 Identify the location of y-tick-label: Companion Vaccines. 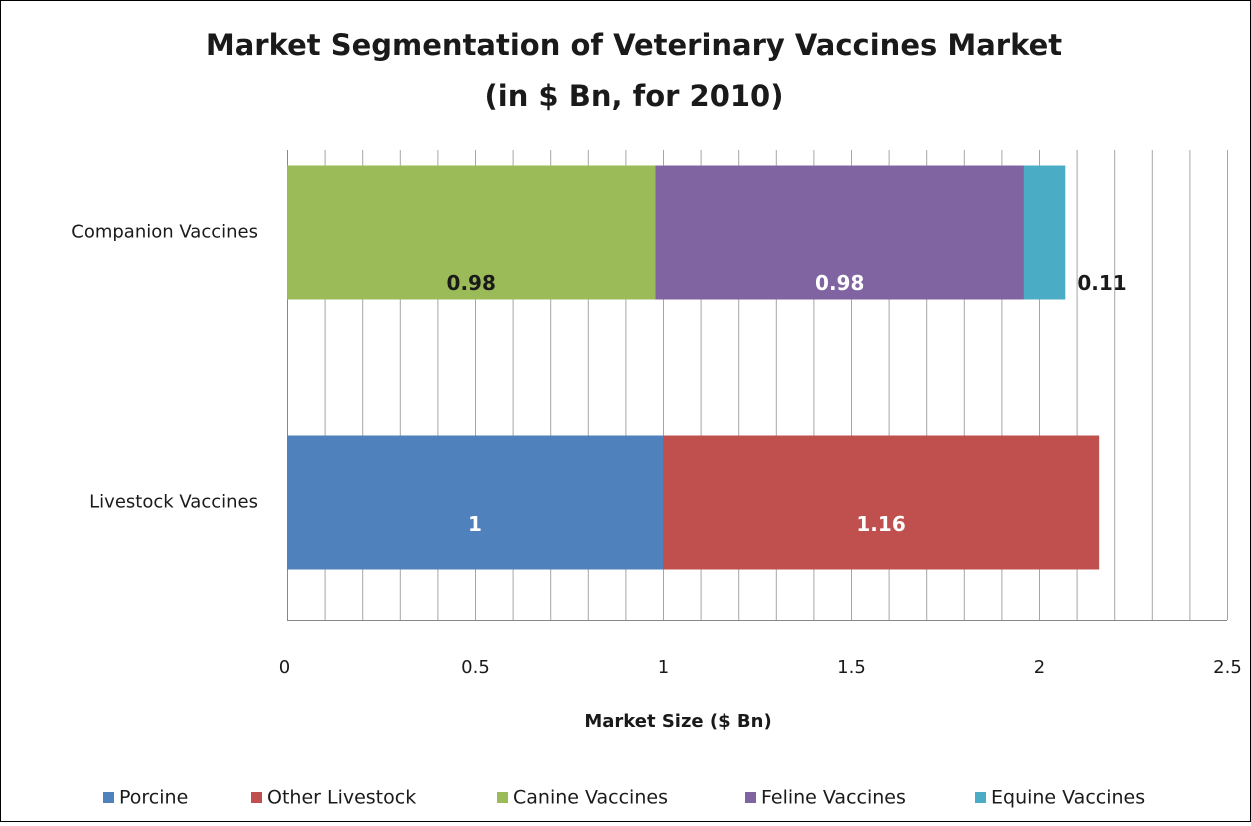
(164, 232).